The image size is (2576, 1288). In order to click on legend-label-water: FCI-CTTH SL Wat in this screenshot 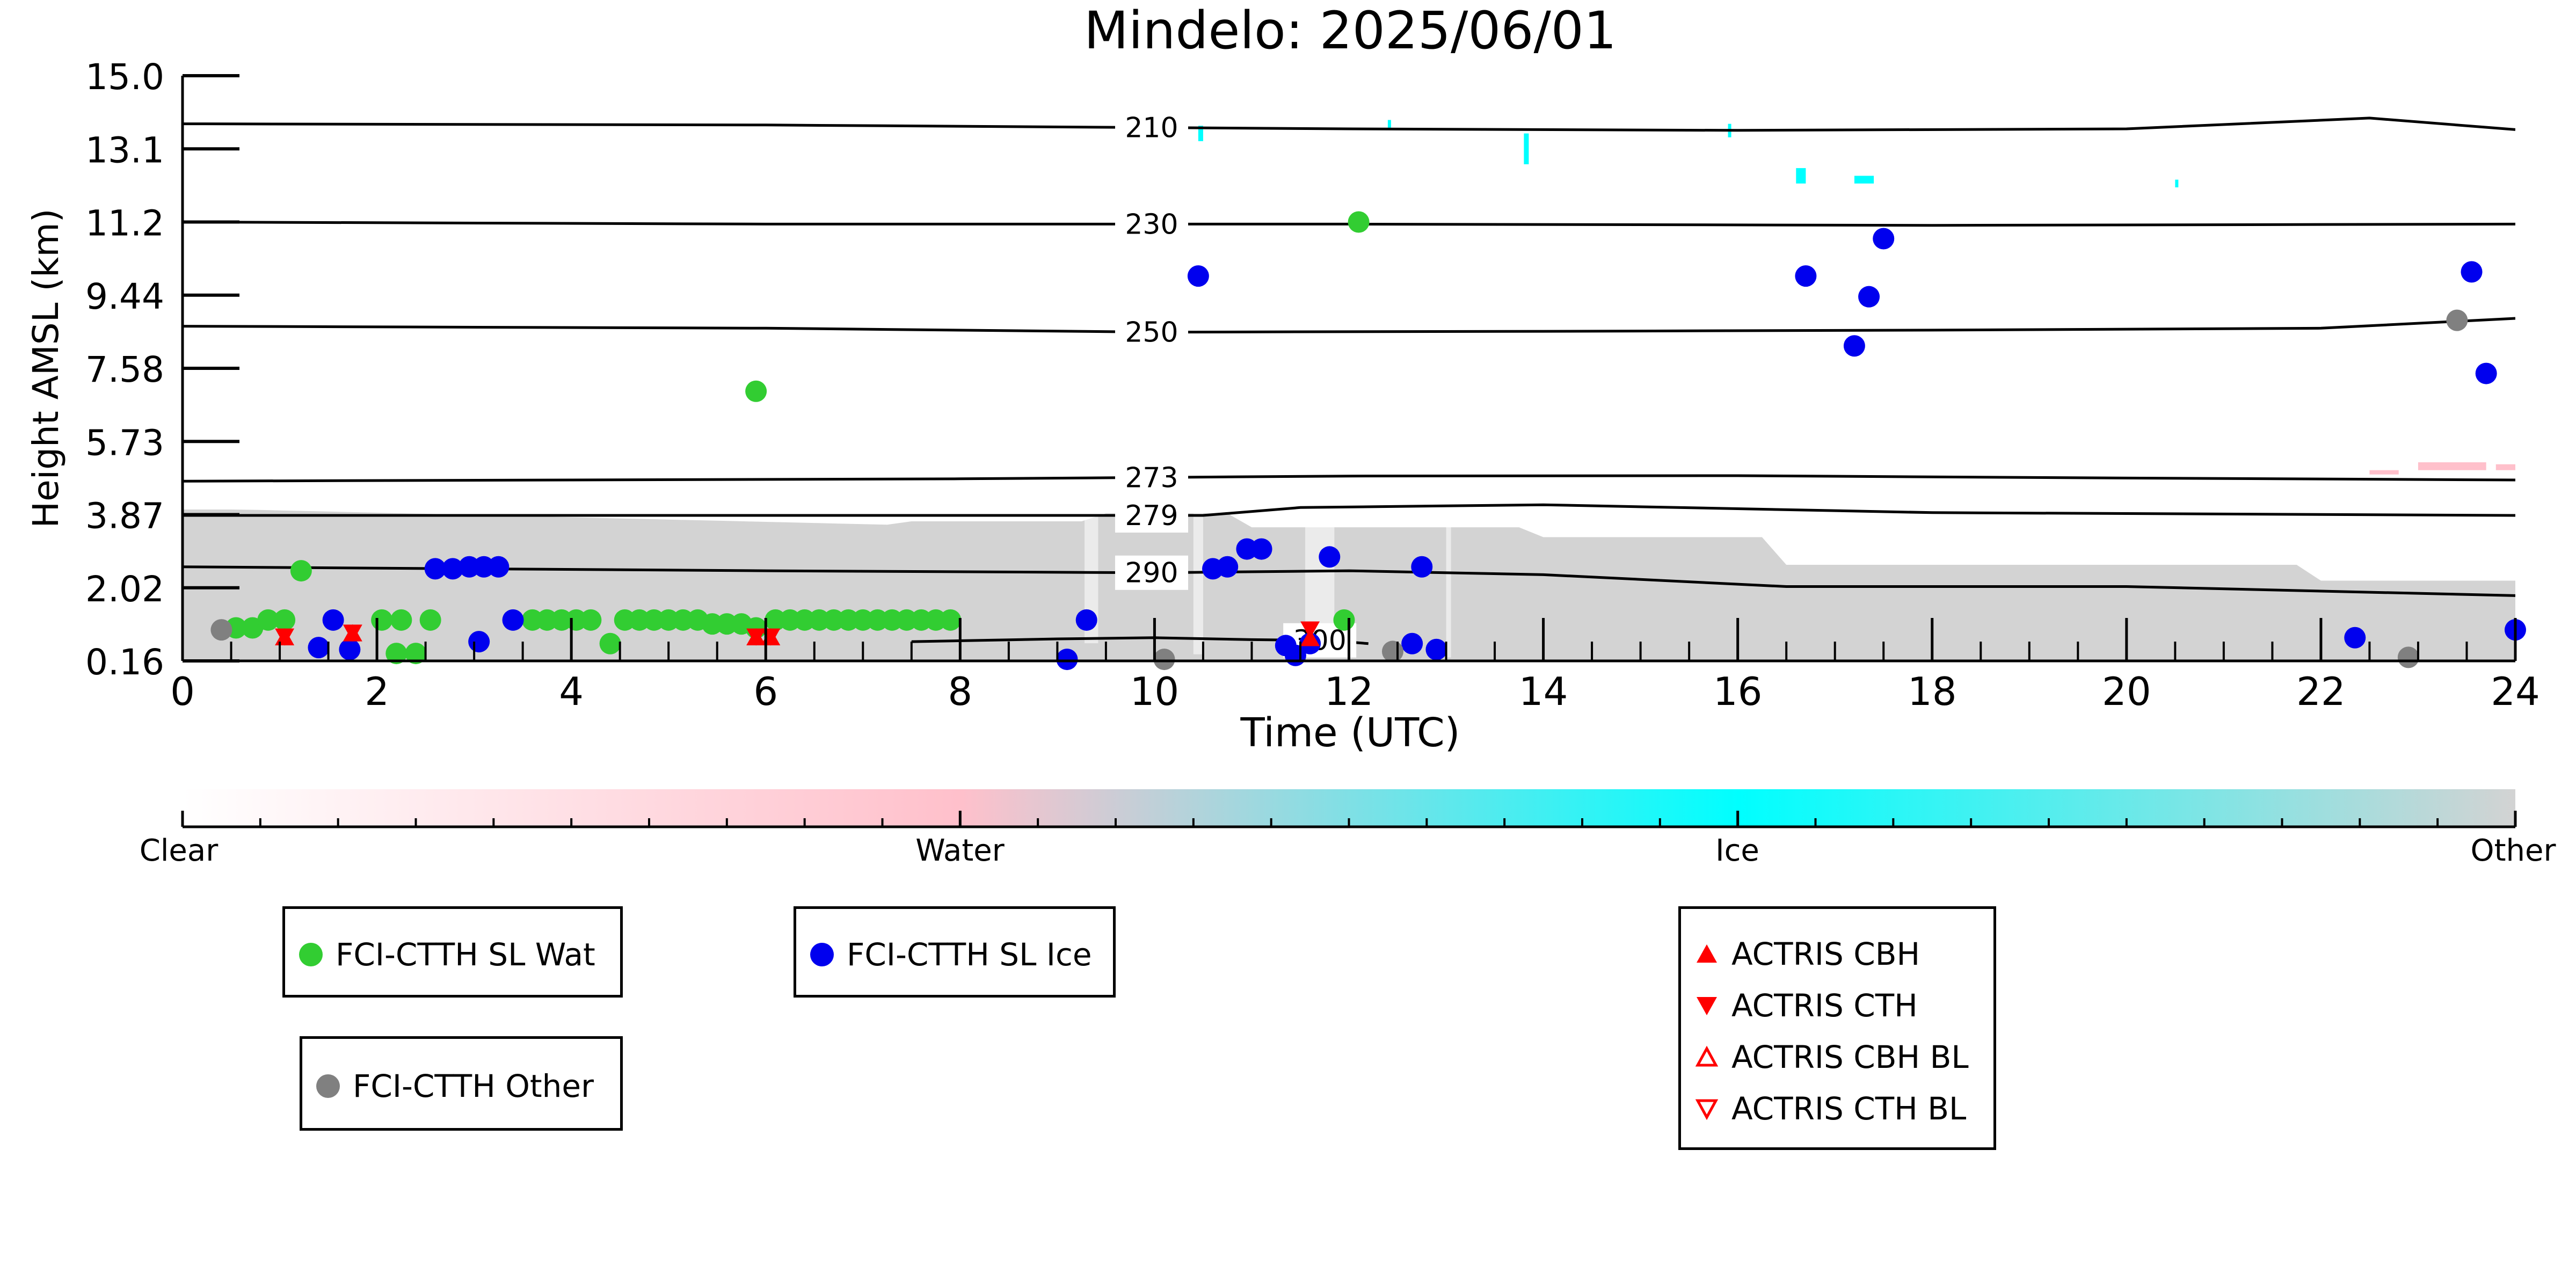, I will do `click(465, 954)`.